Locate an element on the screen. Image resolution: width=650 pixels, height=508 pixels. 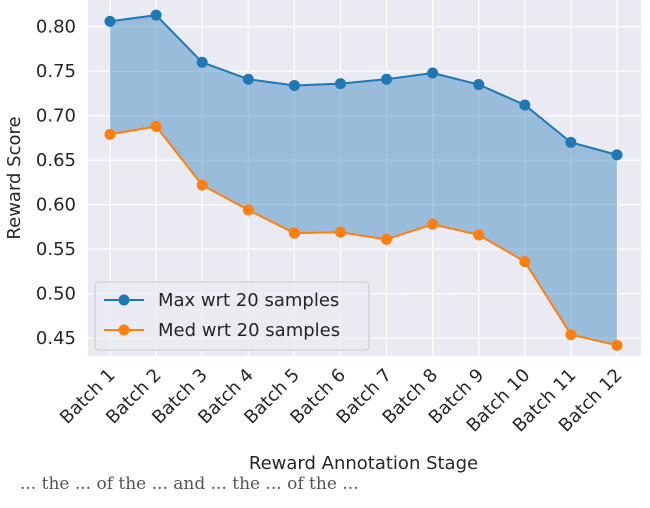
y-tick-label: 0.55 is located at coordinates (56, 249).